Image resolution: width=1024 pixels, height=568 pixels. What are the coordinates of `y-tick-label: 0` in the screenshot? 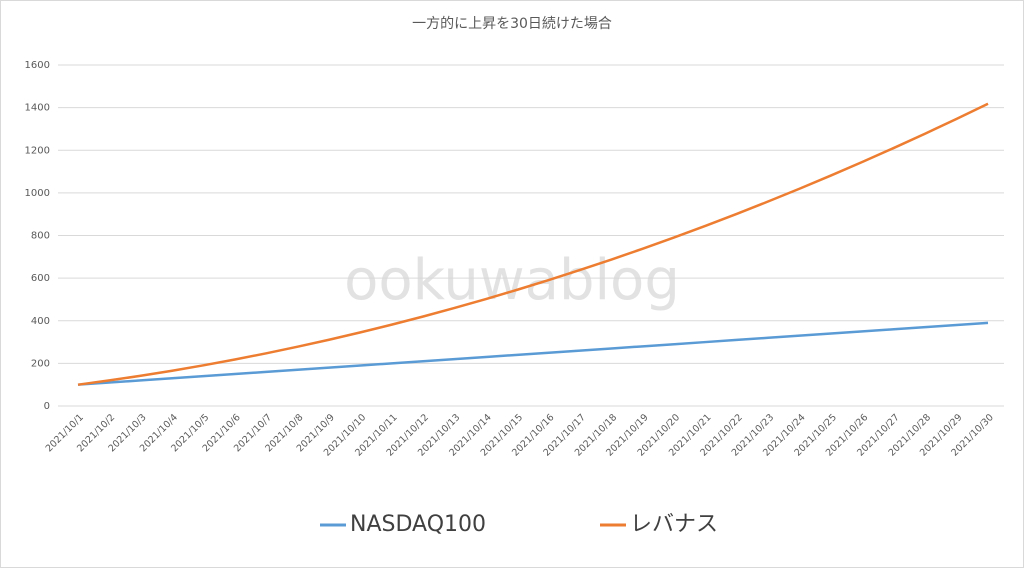 It's located at (47, 406).